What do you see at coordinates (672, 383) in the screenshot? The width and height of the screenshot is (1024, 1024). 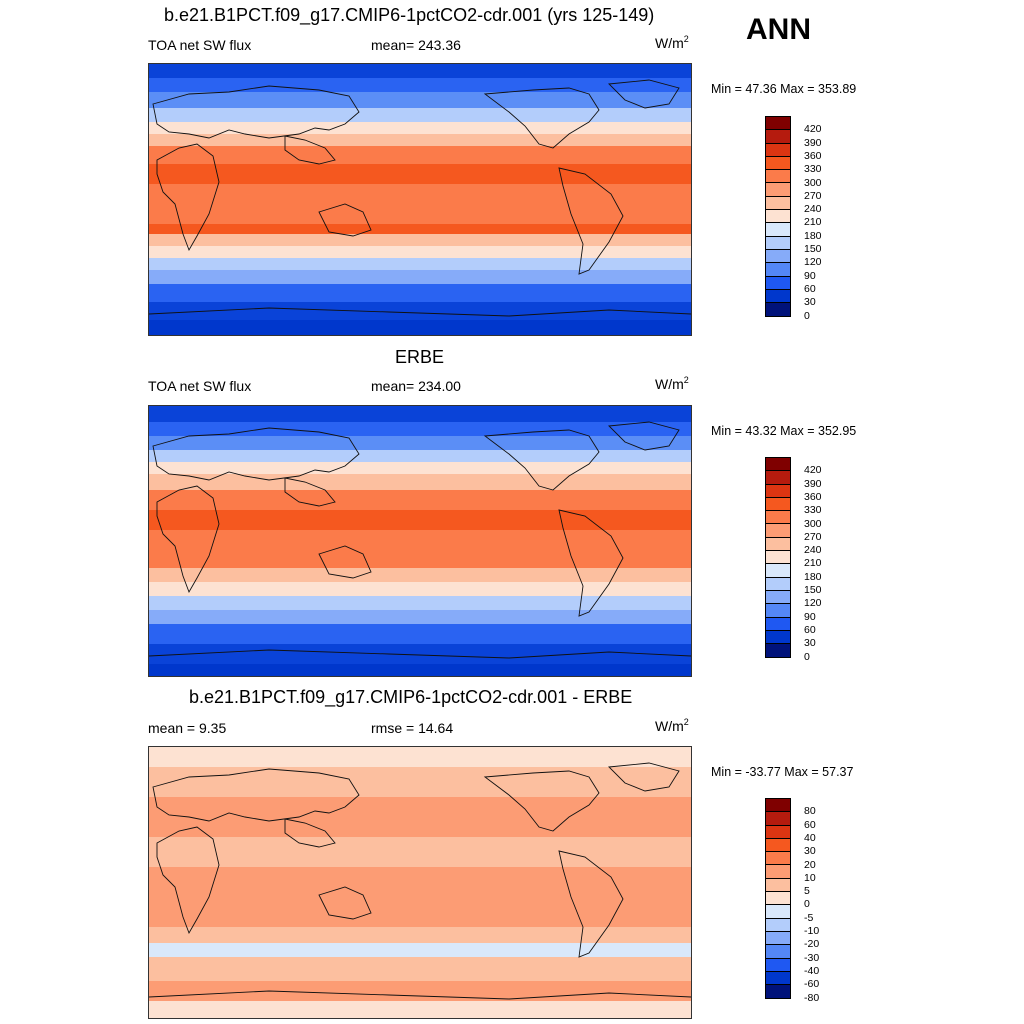 I see `panel2-units: W/m2` at bounding box center [672, 383].